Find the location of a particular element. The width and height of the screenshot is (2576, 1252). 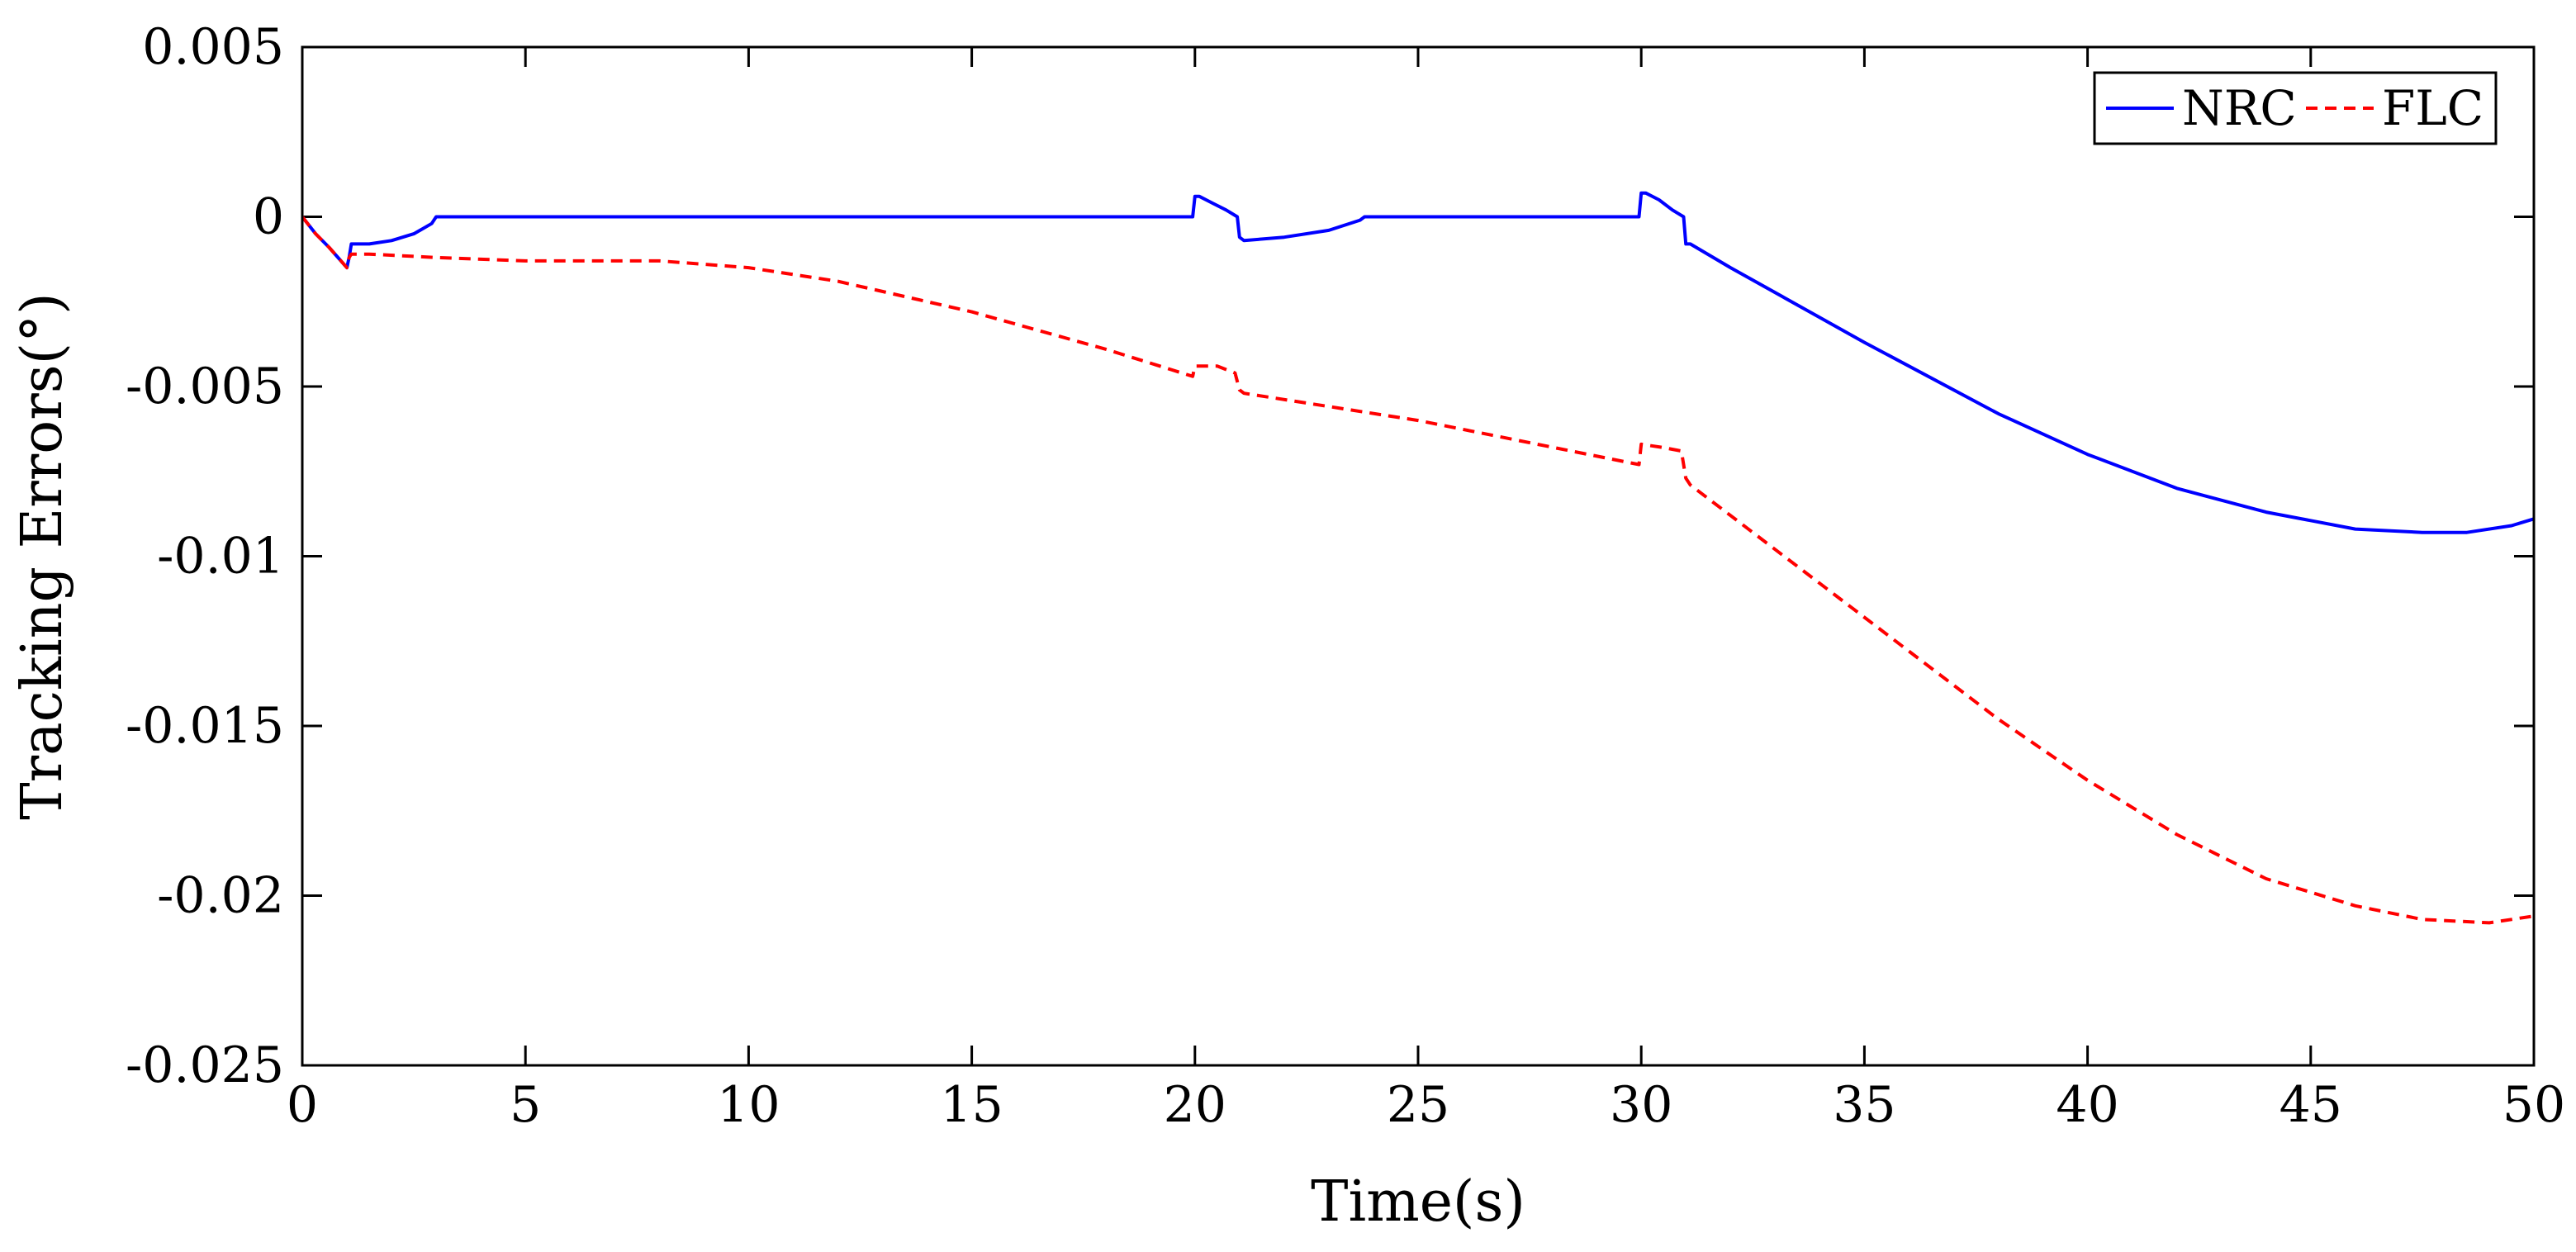

y-tick-label: 0.005 is located at coordinates (213, 47).